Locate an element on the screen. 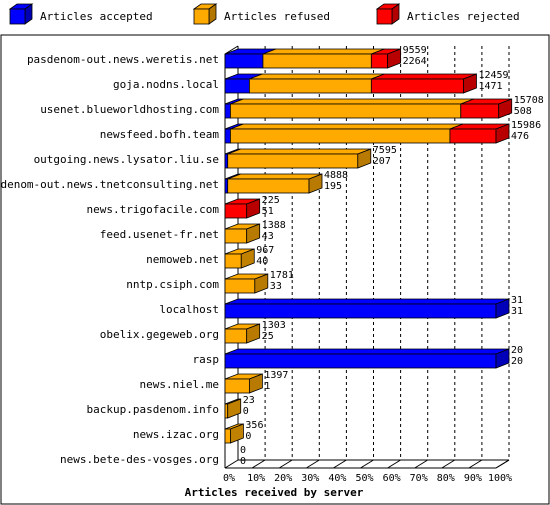 Image resolution: width=550 pixels, height=505 pixels. category-label: news.niel.me is located at coordinates (179, 384).